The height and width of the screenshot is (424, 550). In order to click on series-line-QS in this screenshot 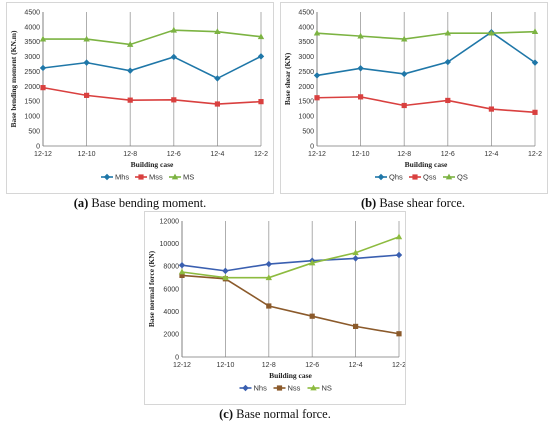, I will do `click(426, 35)`.